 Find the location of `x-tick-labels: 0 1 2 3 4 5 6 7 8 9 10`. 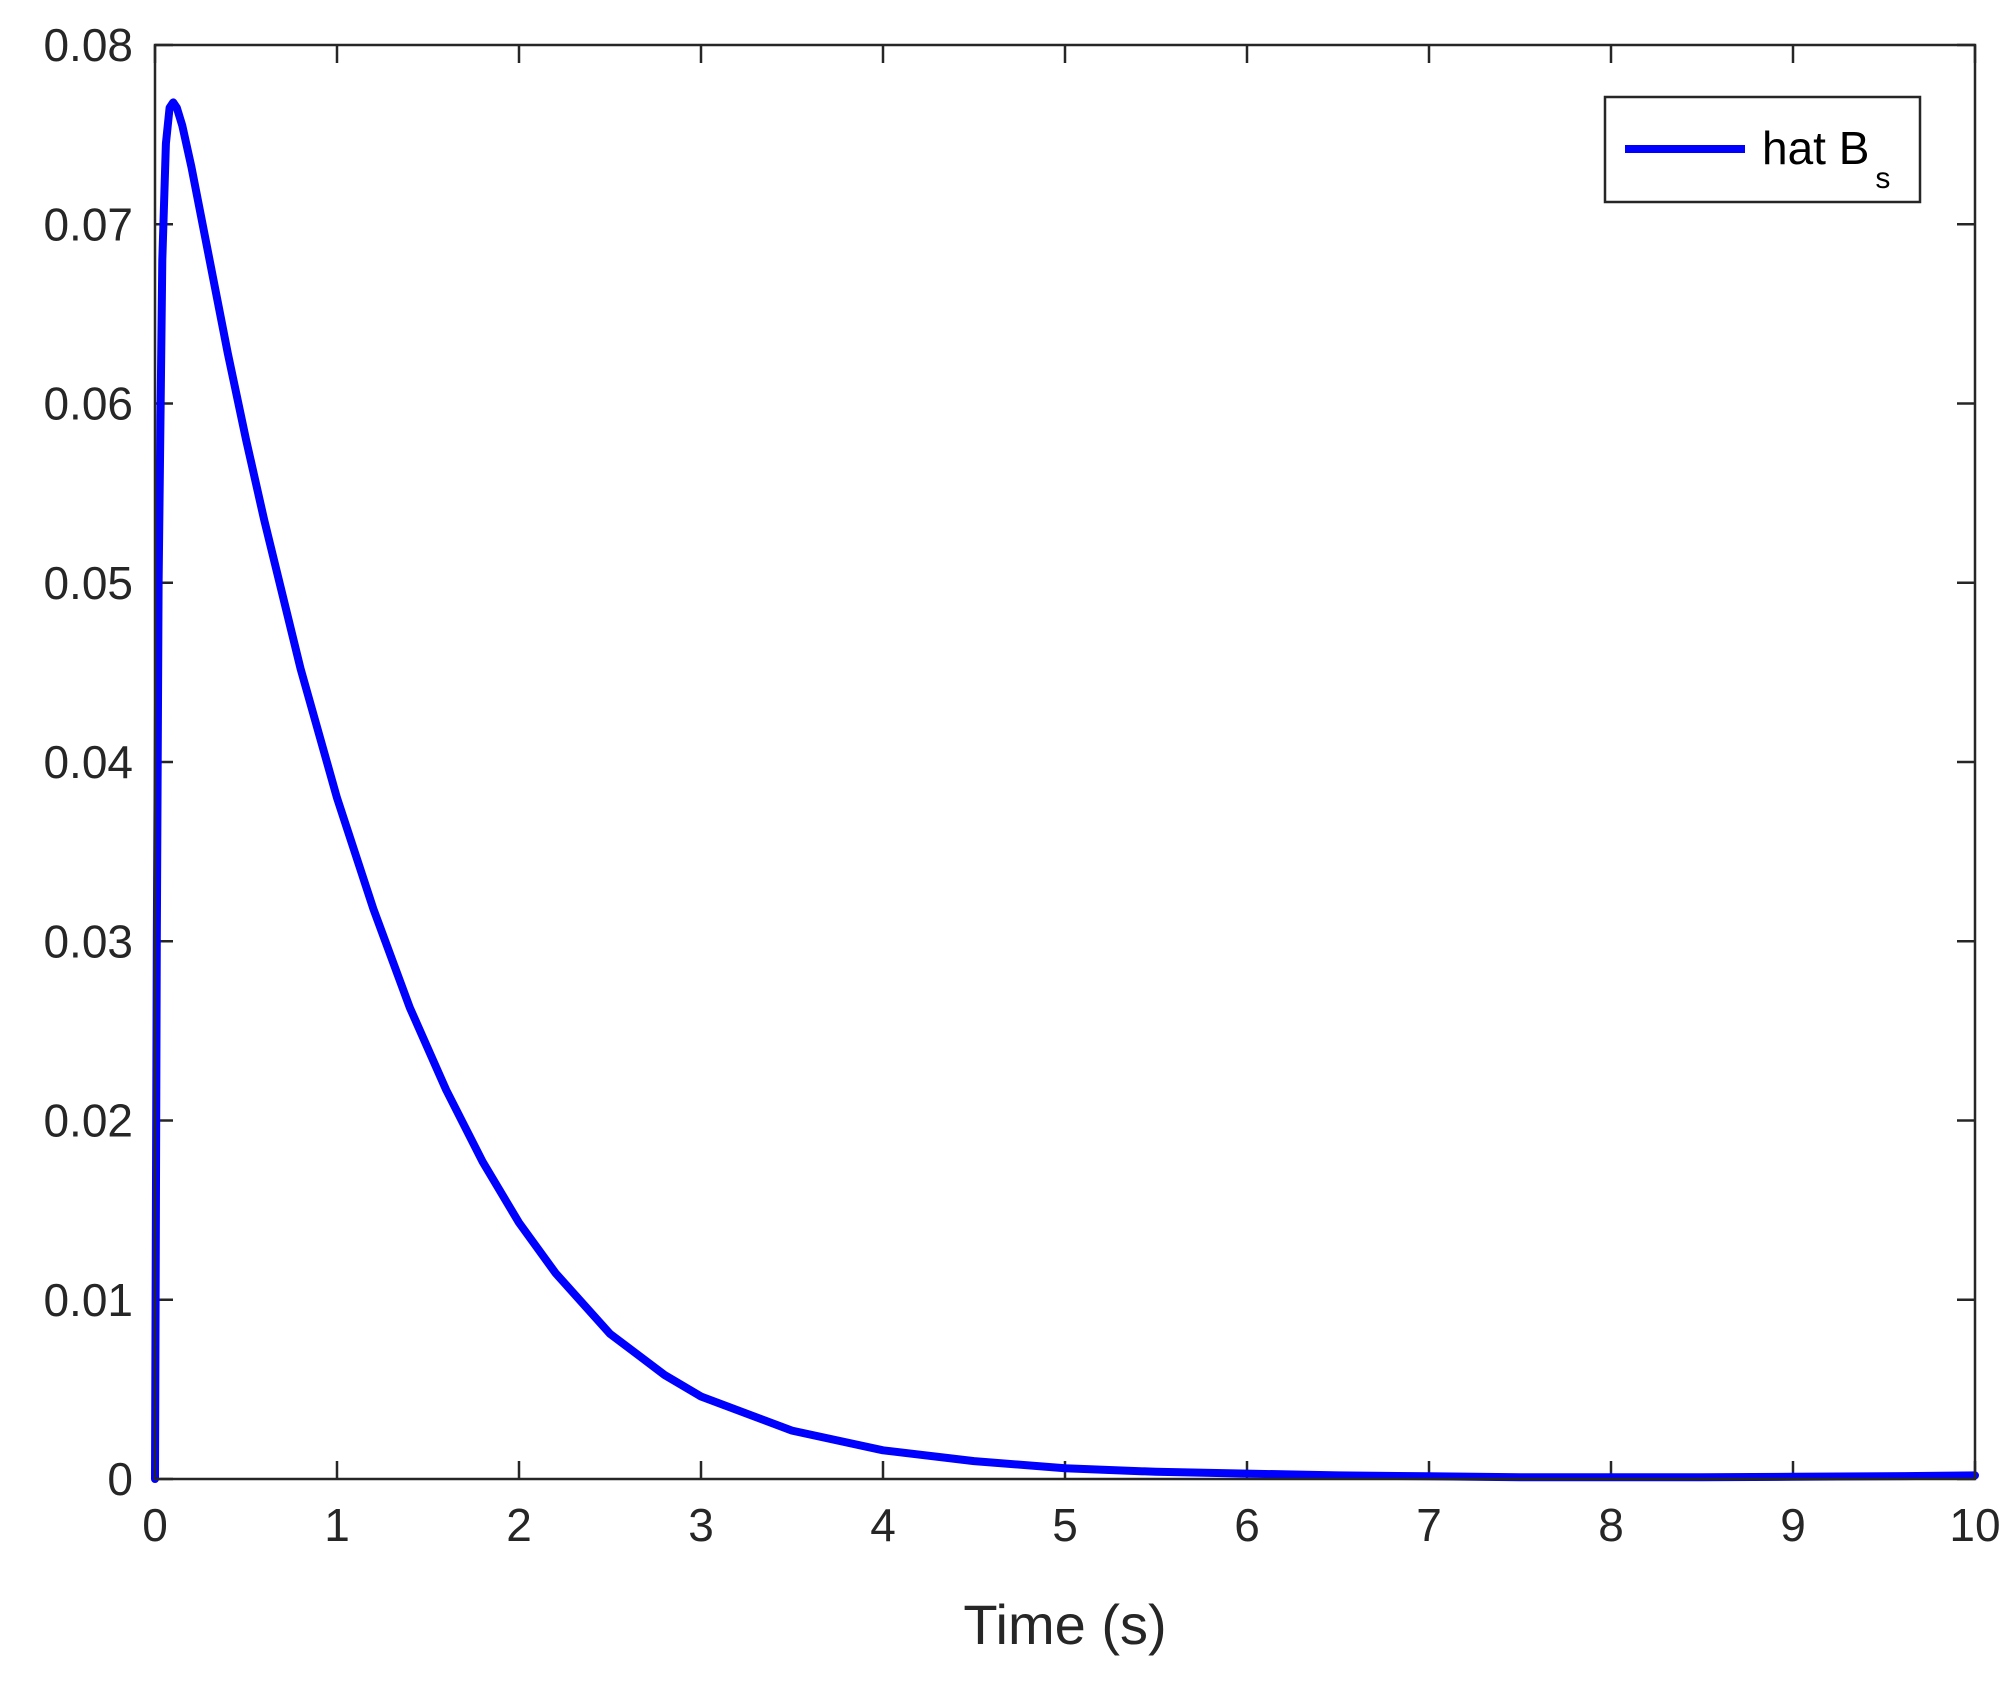

x-tick-labels: 0 1 2 3 4 5 6 7 8 9 10 is located at coordinates (1071, 1525).